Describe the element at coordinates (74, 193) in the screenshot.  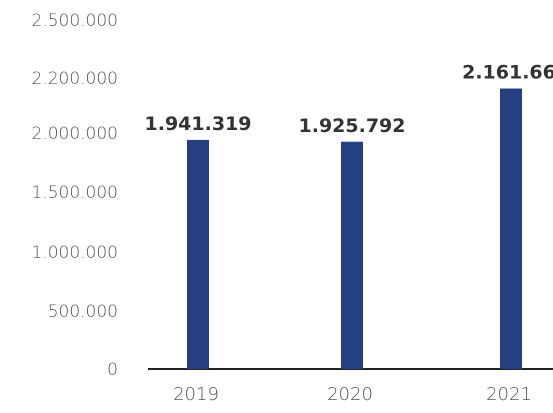
I see `y-tick-label: 1.500.000` at that location.